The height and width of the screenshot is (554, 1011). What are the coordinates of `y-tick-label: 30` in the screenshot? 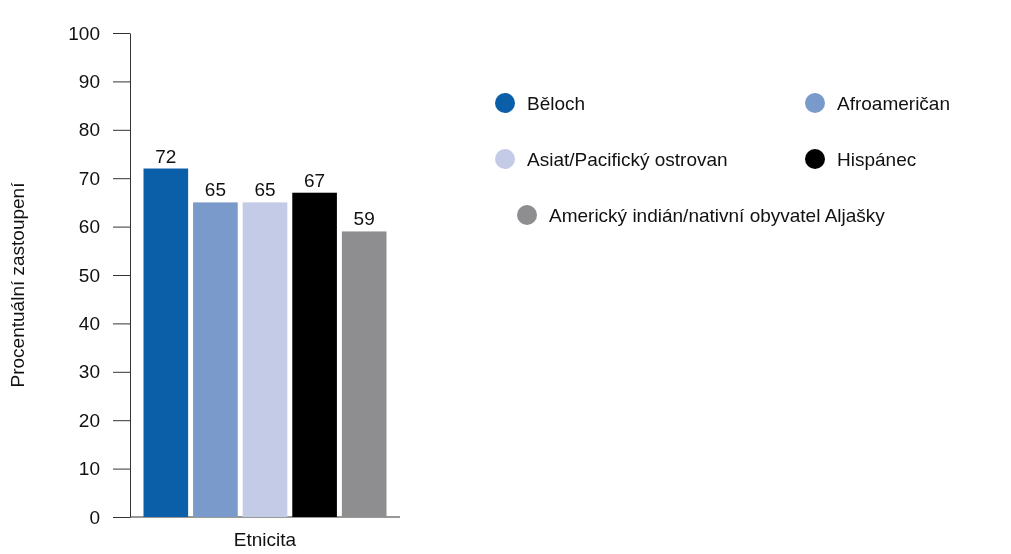 It's located at (89, 372).